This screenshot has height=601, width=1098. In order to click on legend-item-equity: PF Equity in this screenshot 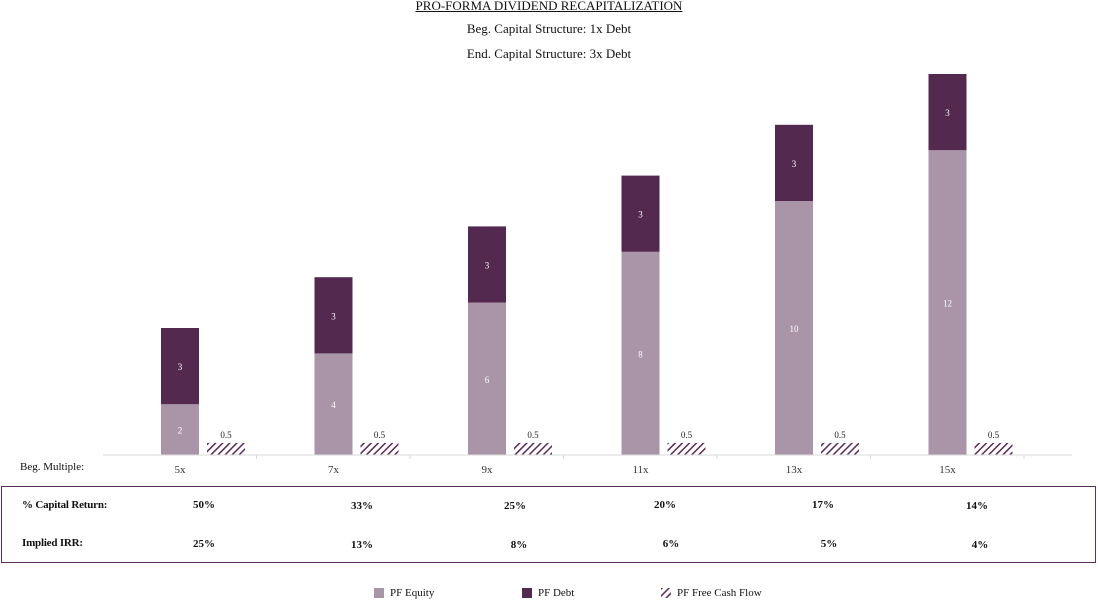, I will do `click(404, 593)`.